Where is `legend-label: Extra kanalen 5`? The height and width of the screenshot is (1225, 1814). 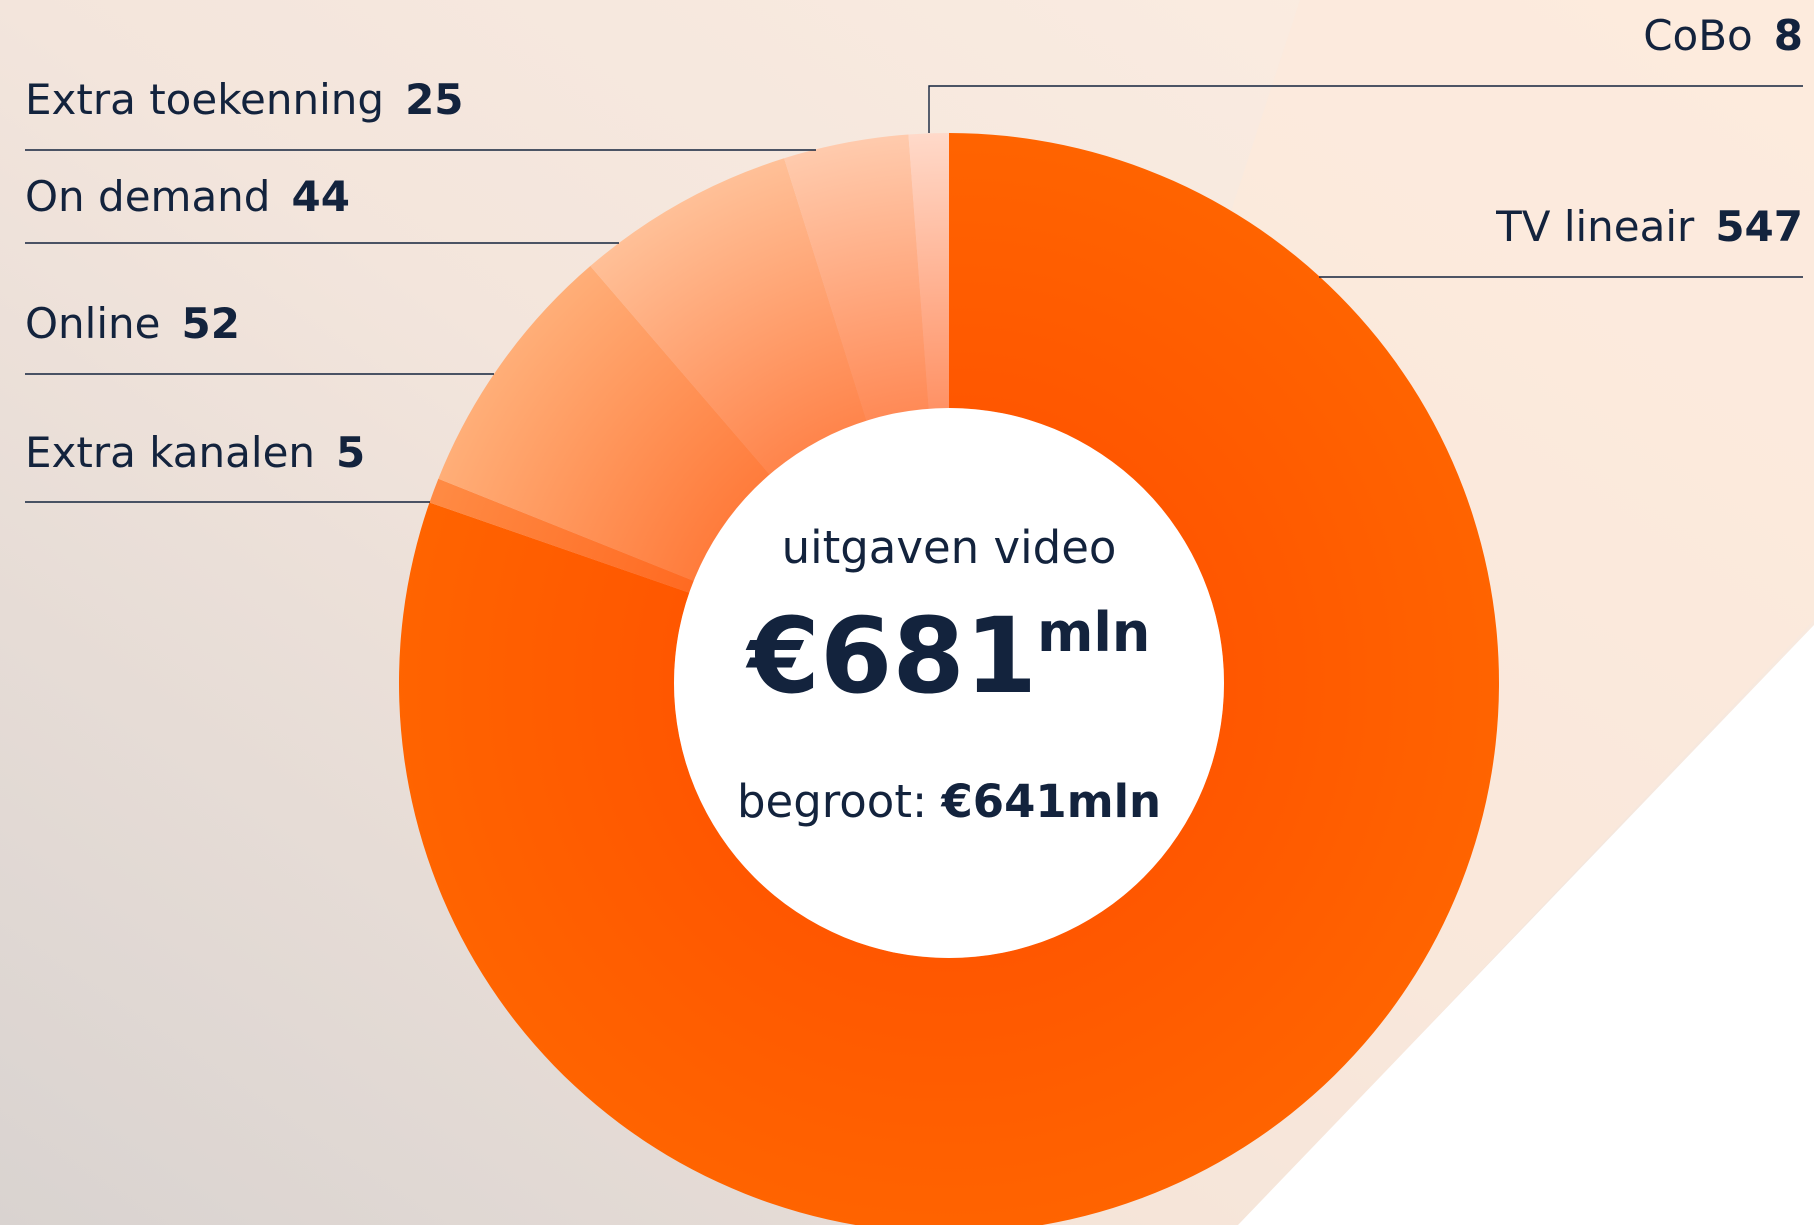
legend-label: Extra kanalen 5 is located at coordinates (195, 452).